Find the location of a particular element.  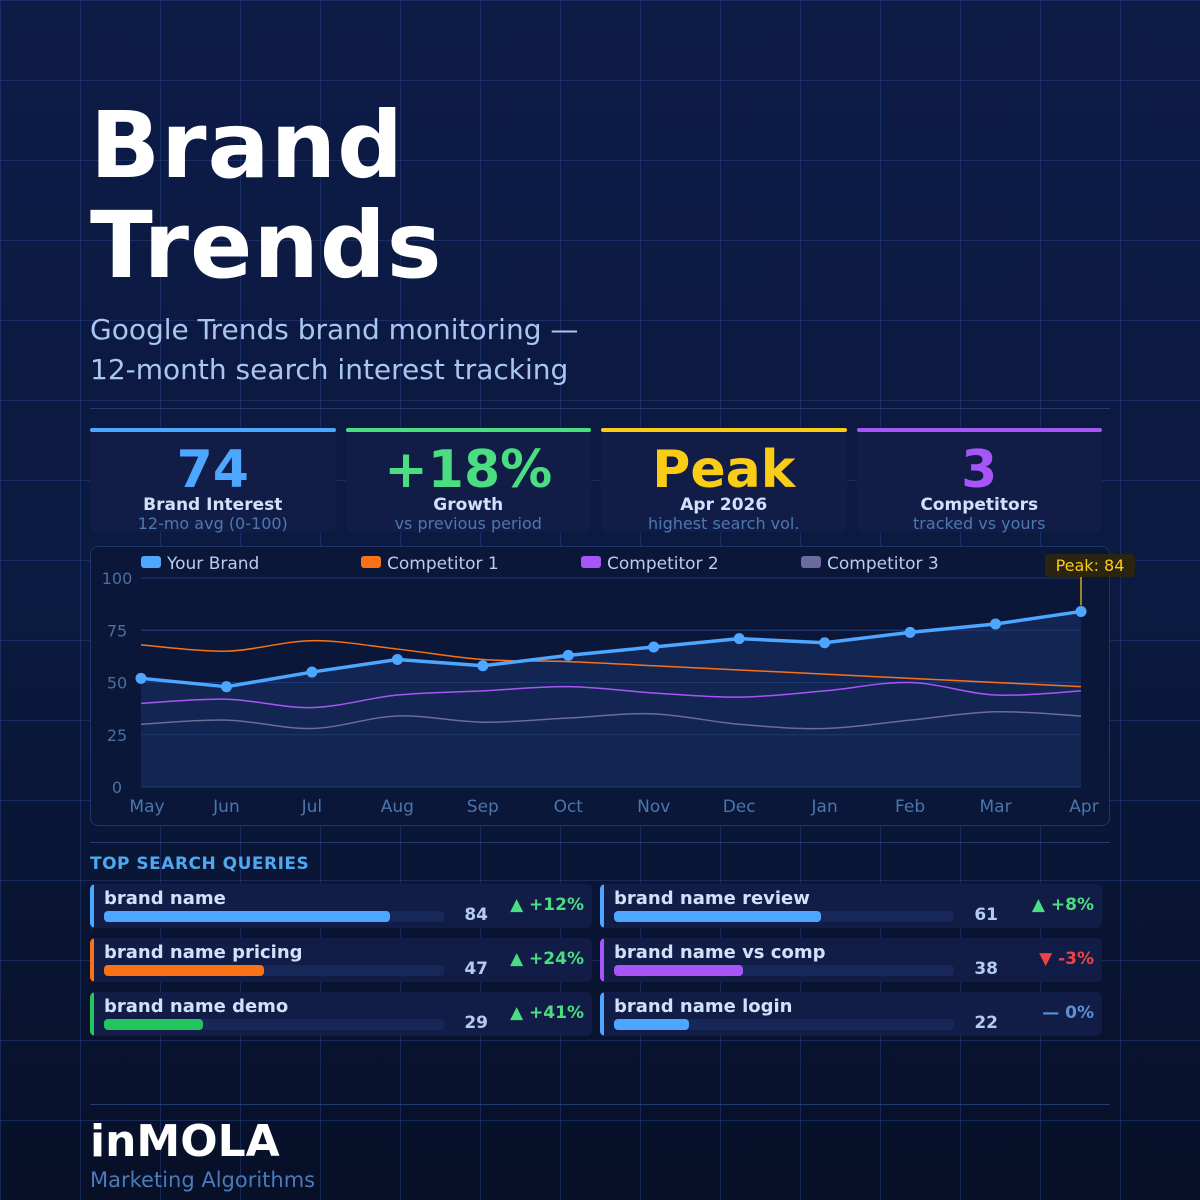

your-brand-area is located at coordinates (611, 699).